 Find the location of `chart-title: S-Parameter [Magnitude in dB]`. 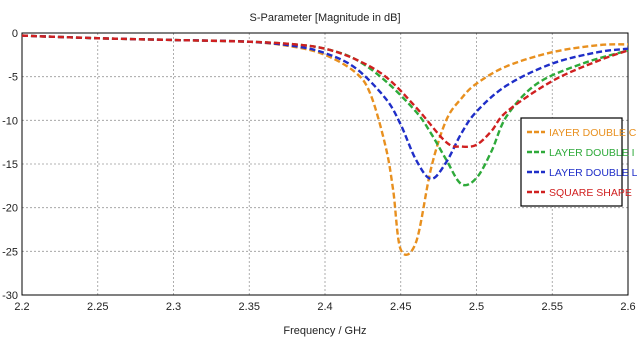

chart-title: S-Parameter [Magnitude in dB] is located at coordinates (324, 18).